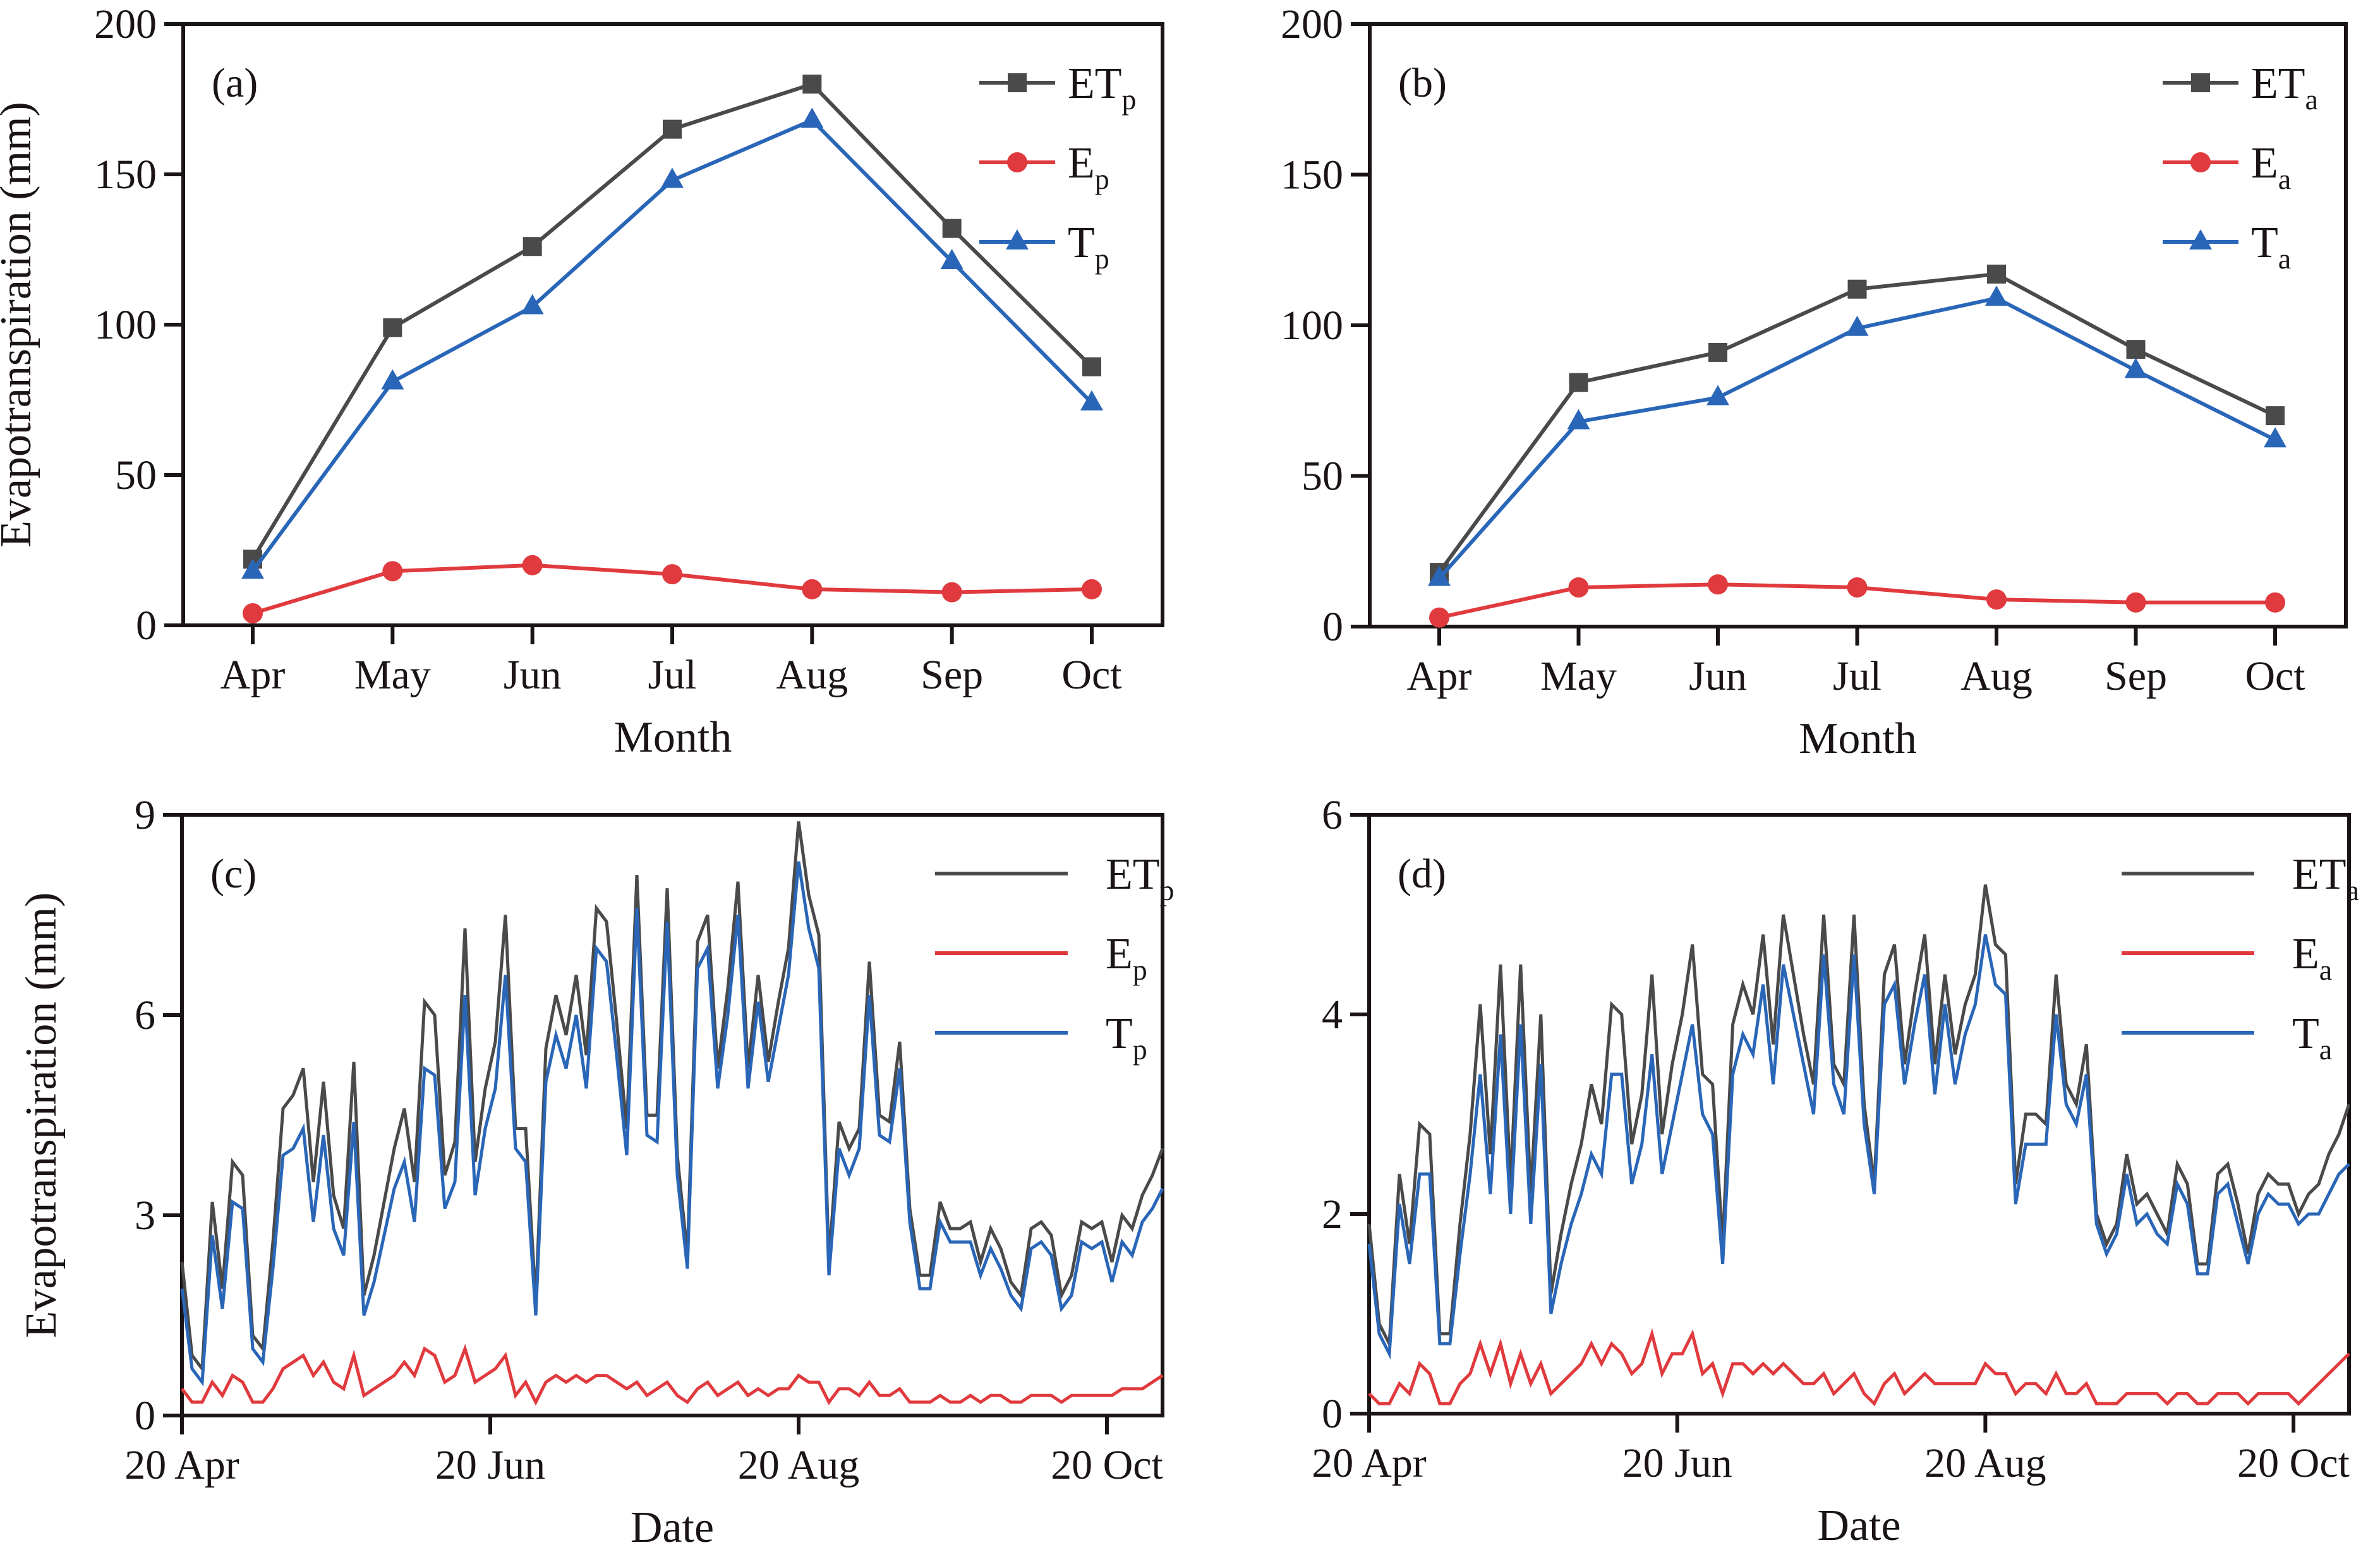 The width and height of the screenshot is (2380, 1545). I want to click on x-axis-title: Month, so click(673, 737).